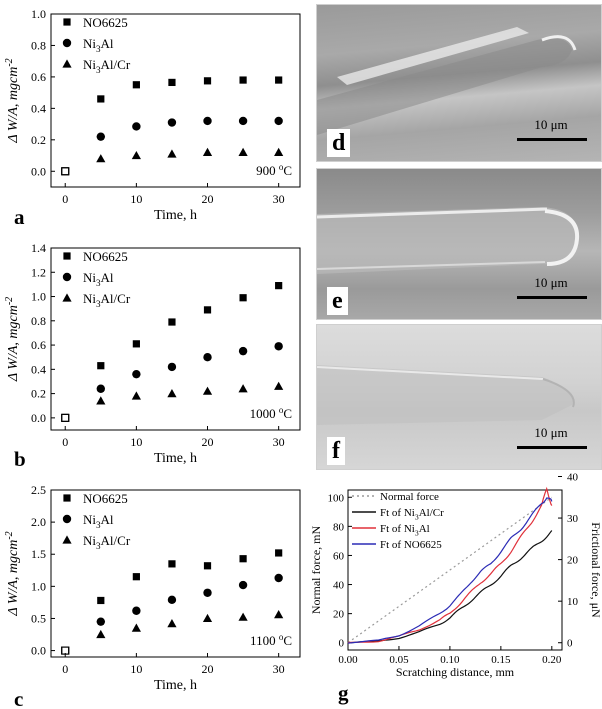  I want to click on y-axis-label-left: Normal force, mN, so click(316, 570).